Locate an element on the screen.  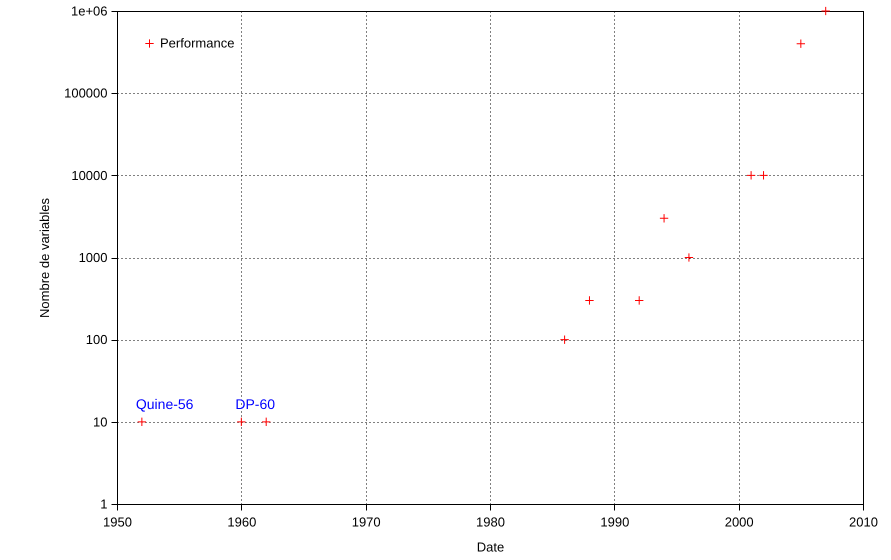
x-tick-label: 1980 is located at coordinates (490, 522).